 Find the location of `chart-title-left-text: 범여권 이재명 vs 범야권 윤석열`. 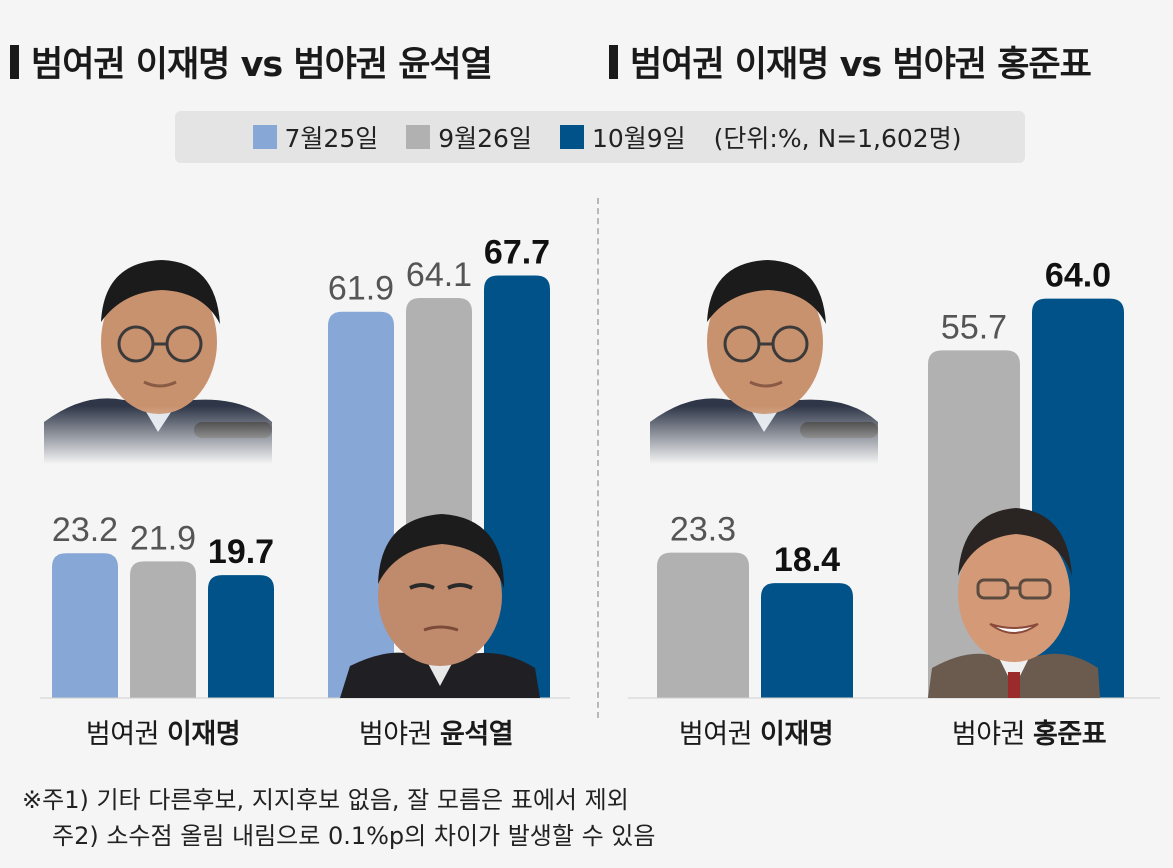

chart-title-left-text: 범여권 이재명 vs 범야권 윤석열 is located at coordinates (262, 65).